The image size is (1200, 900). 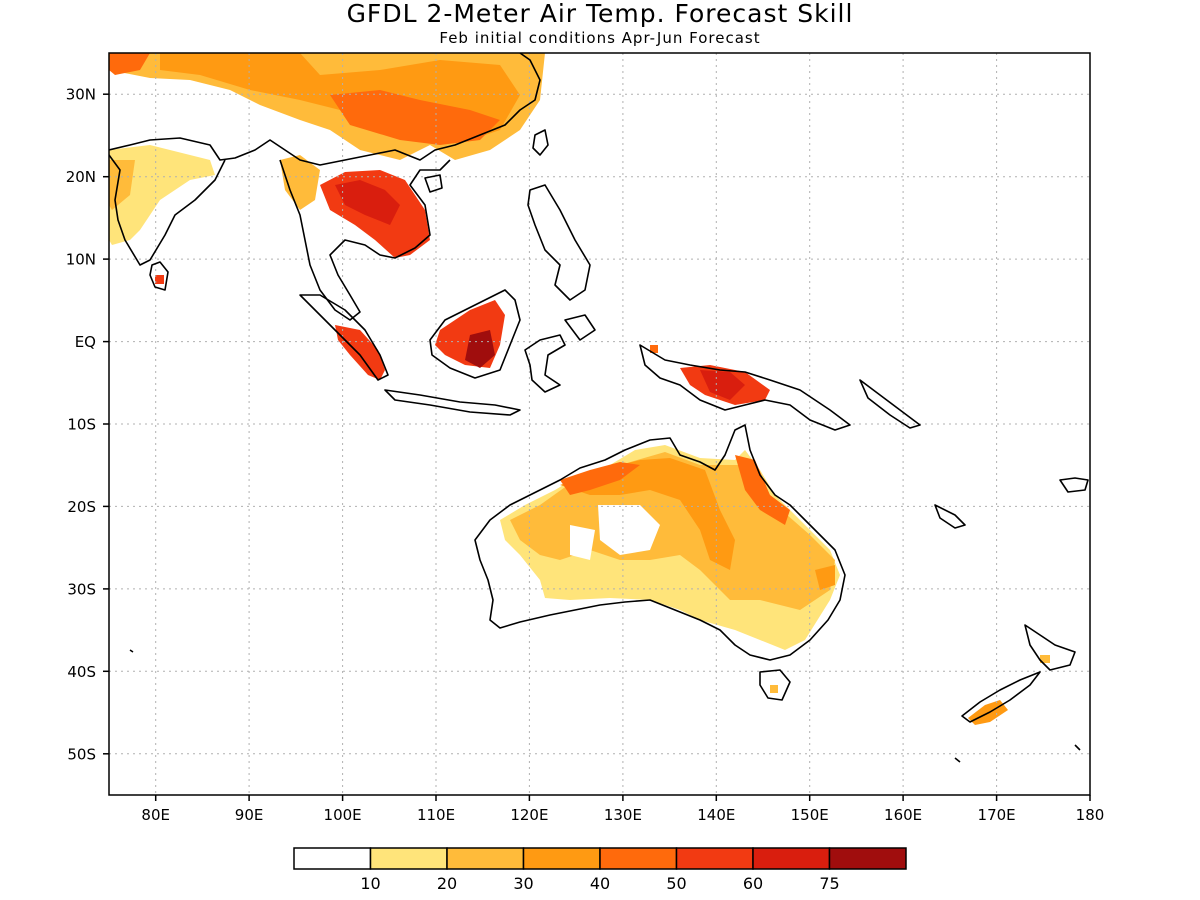 What do you see at coordinates (997, 815) in the screenshot?
I see `lon-tick-label: 170E` at bounding box center [997, 815].